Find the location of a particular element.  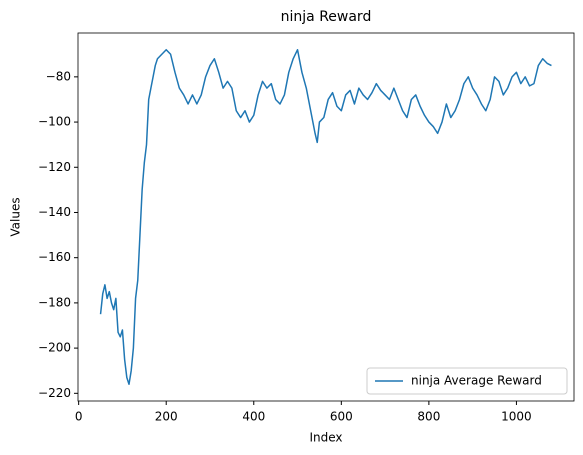

y-tick-label: −160 is located at coordinates (54, 257).